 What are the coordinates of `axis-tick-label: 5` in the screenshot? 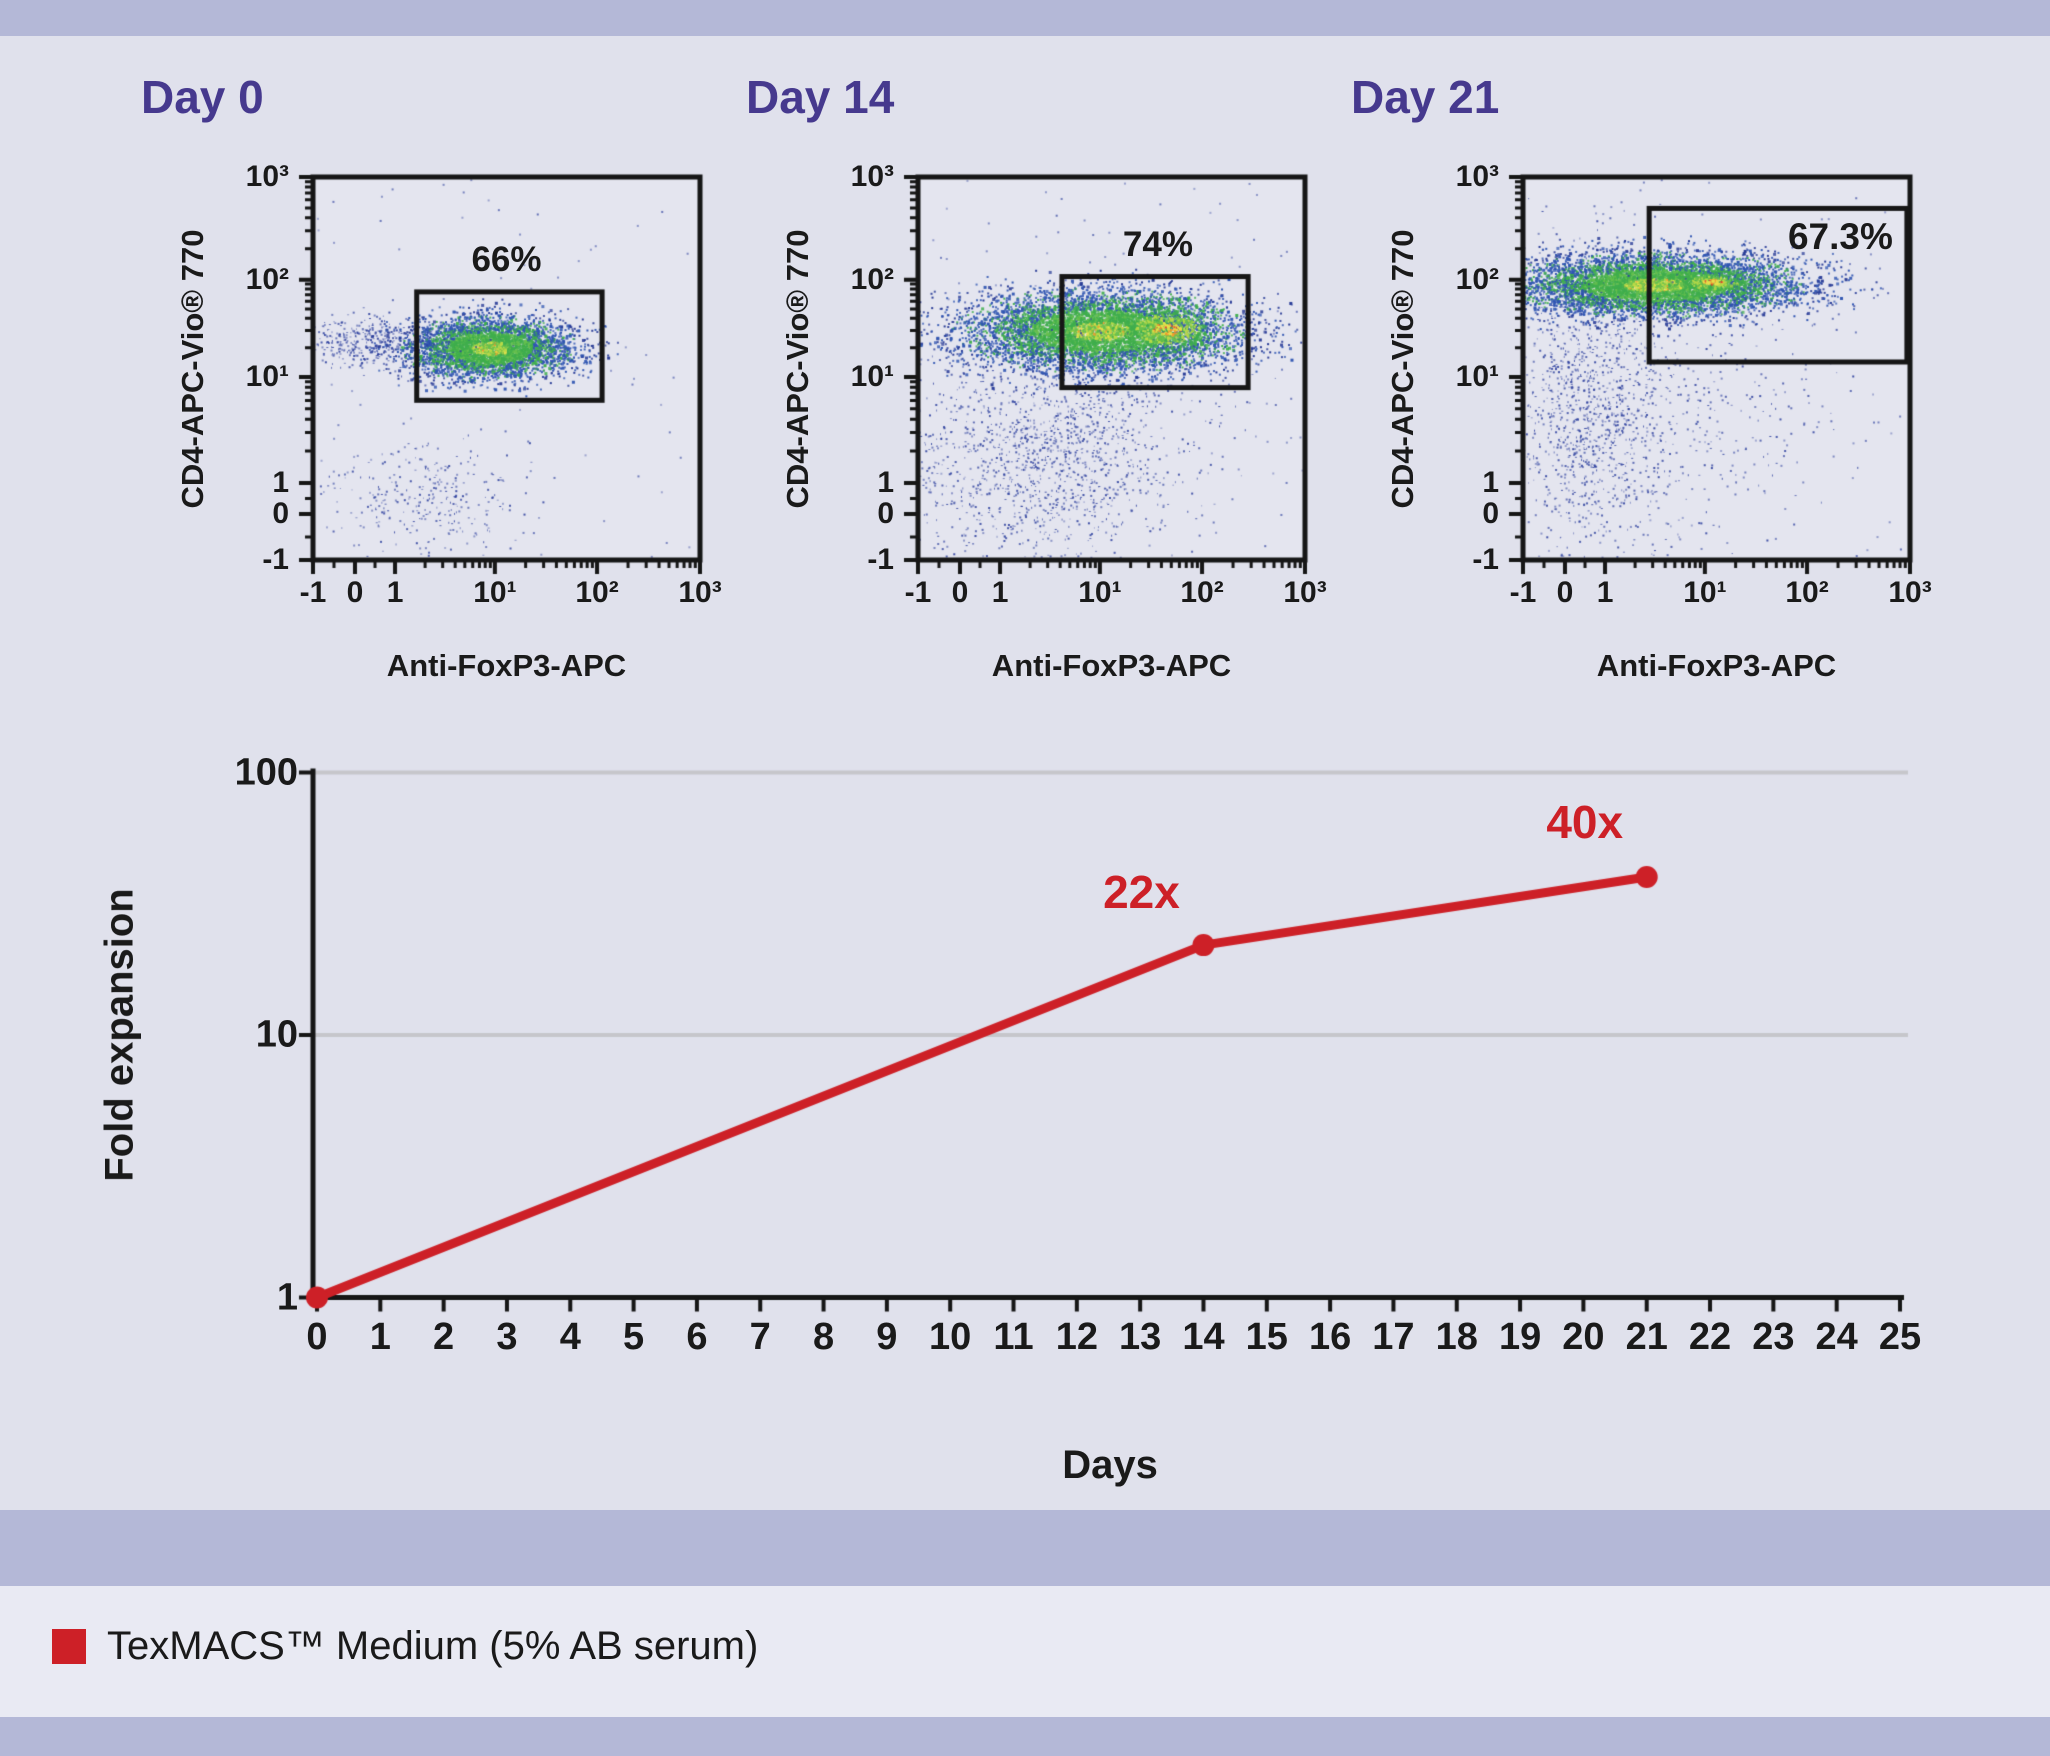 It's located at (634, 1337).